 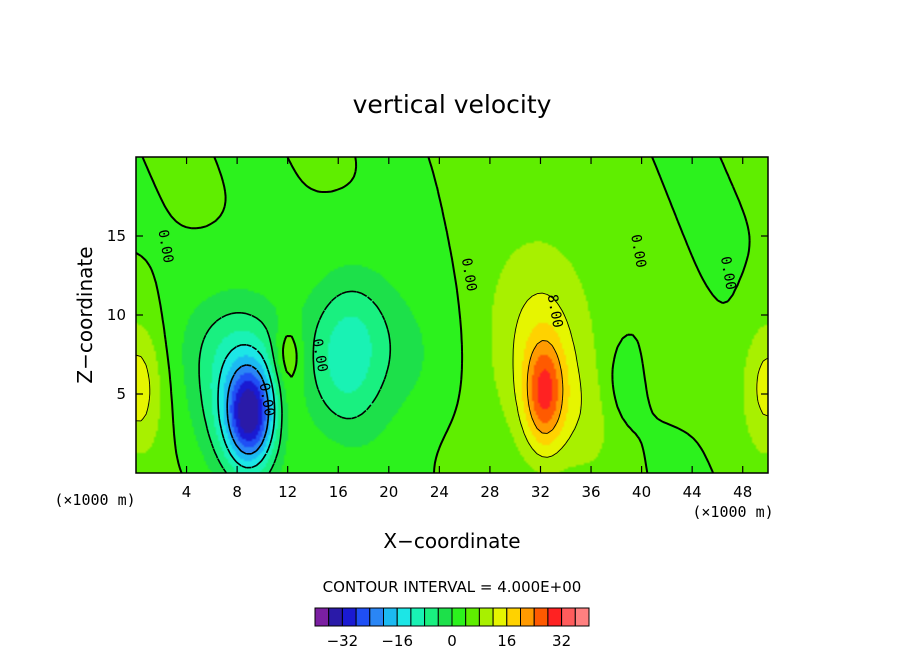 What do you see at coordinates (343, 641) in the screenshot?
I see `colorbar-tick-label: −32` at bounding box center [343, 641].